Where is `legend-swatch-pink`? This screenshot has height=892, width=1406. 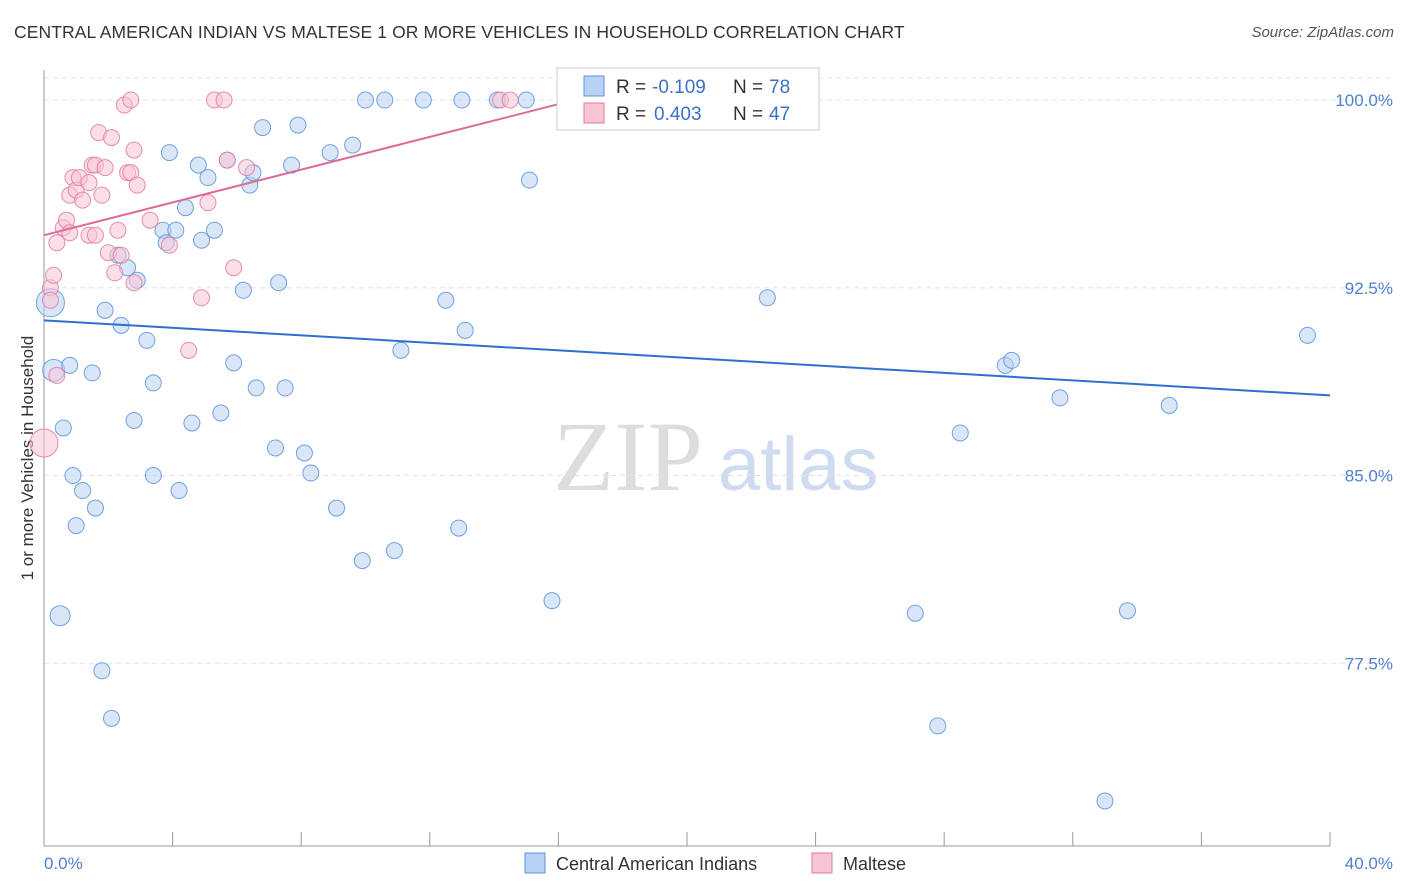
legend-swatch-pink is located at coordinates (594, 113).